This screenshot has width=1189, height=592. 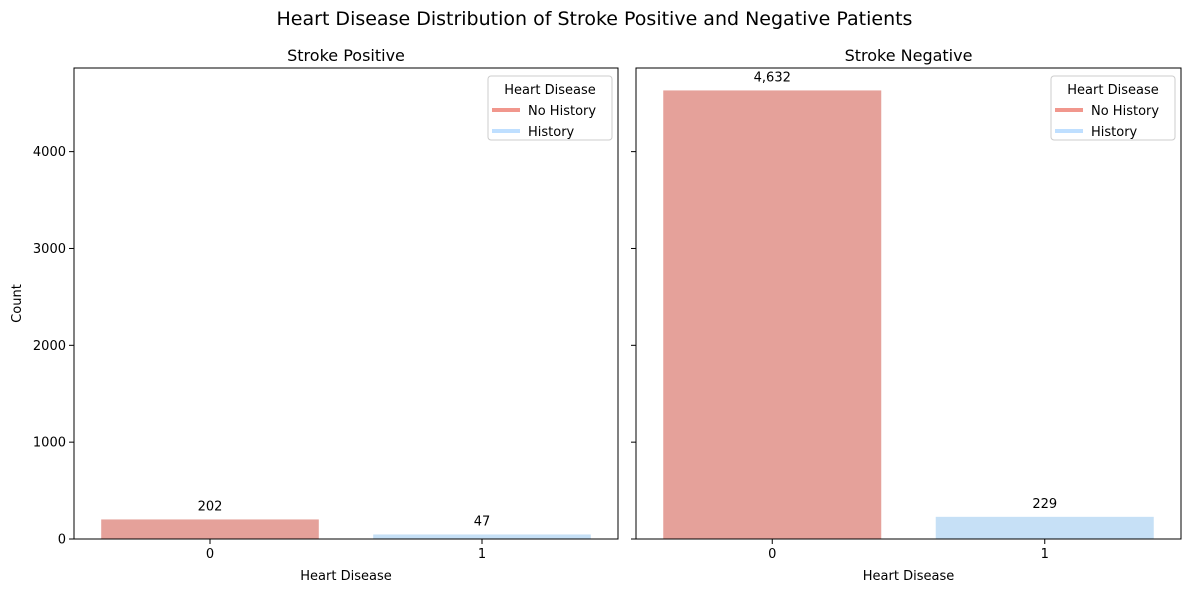 What do you see at coordinates (17, 303) in the screenshot?
I see `y-axis-label: Count` at bounding box center [17, 303].